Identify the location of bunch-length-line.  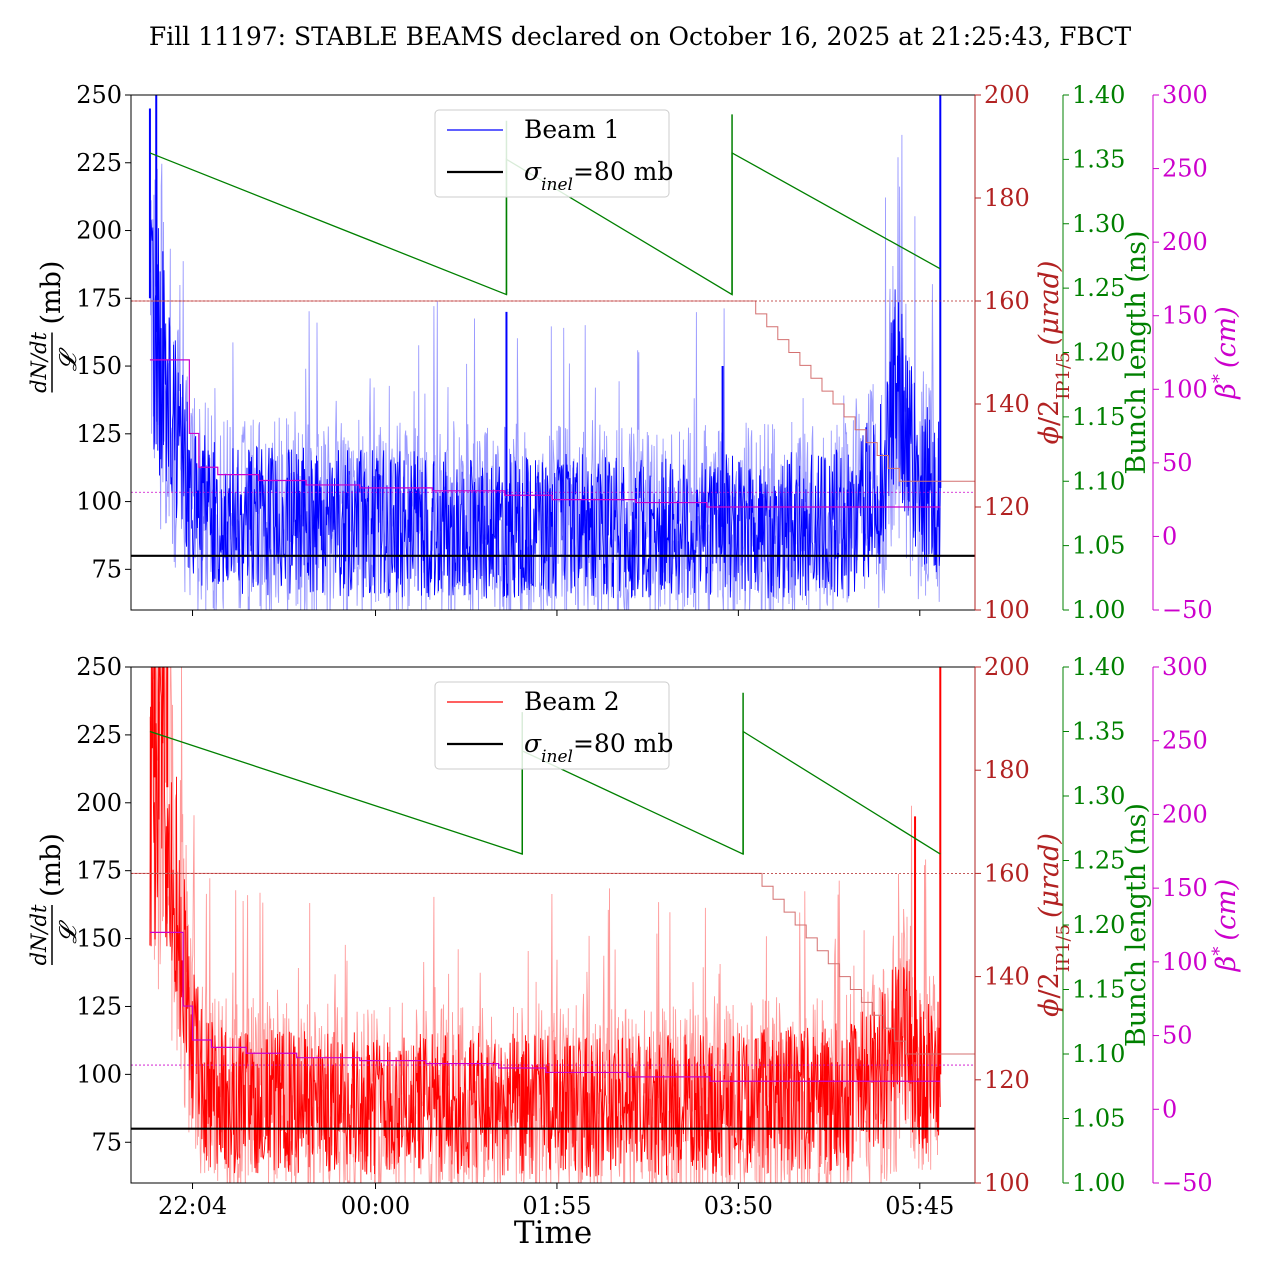
(545, 793).